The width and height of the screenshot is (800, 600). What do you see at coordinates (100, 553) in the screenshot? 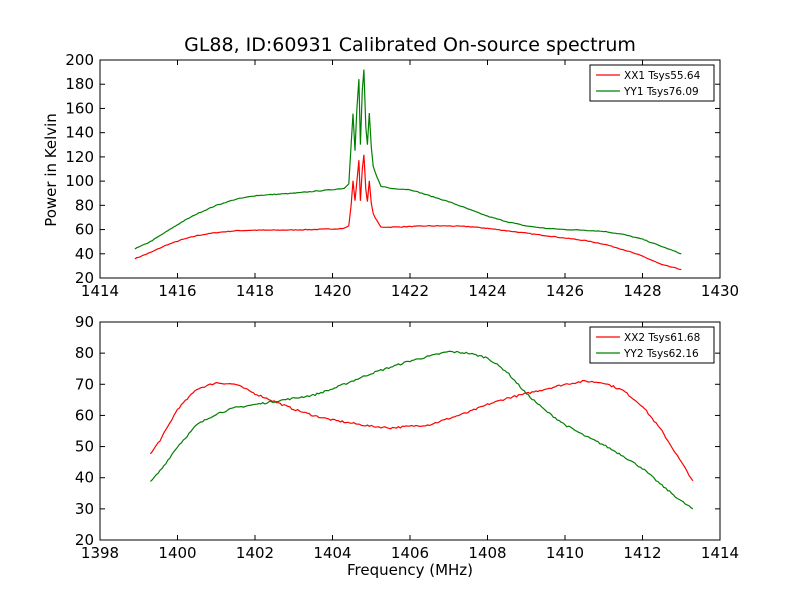
I see `bottom-x-tick-label: 1398` at bounding box center [100, 553].